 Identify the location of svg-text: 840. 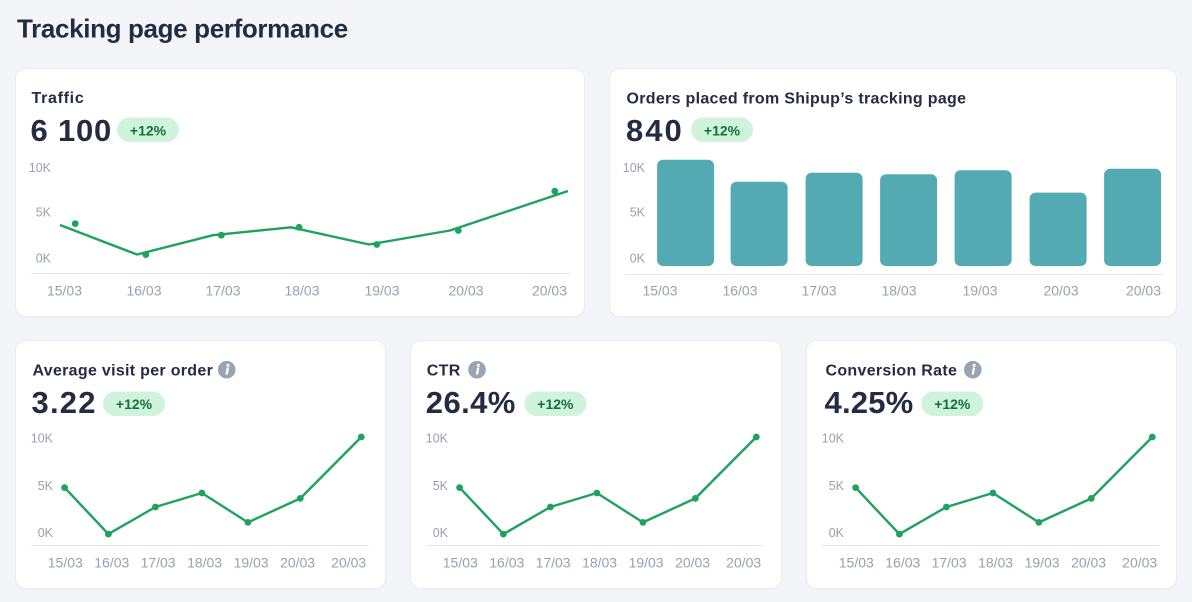
(655, 130).